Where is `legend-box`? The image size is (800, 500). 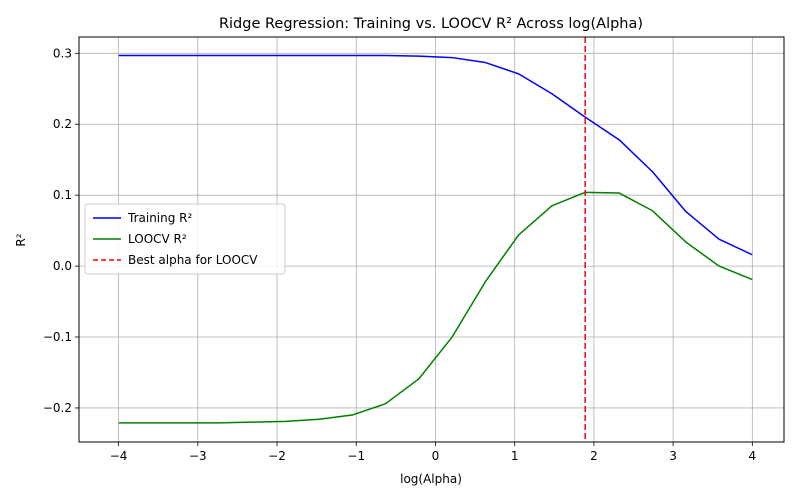
legend-box is located at coordinates (185, 239).